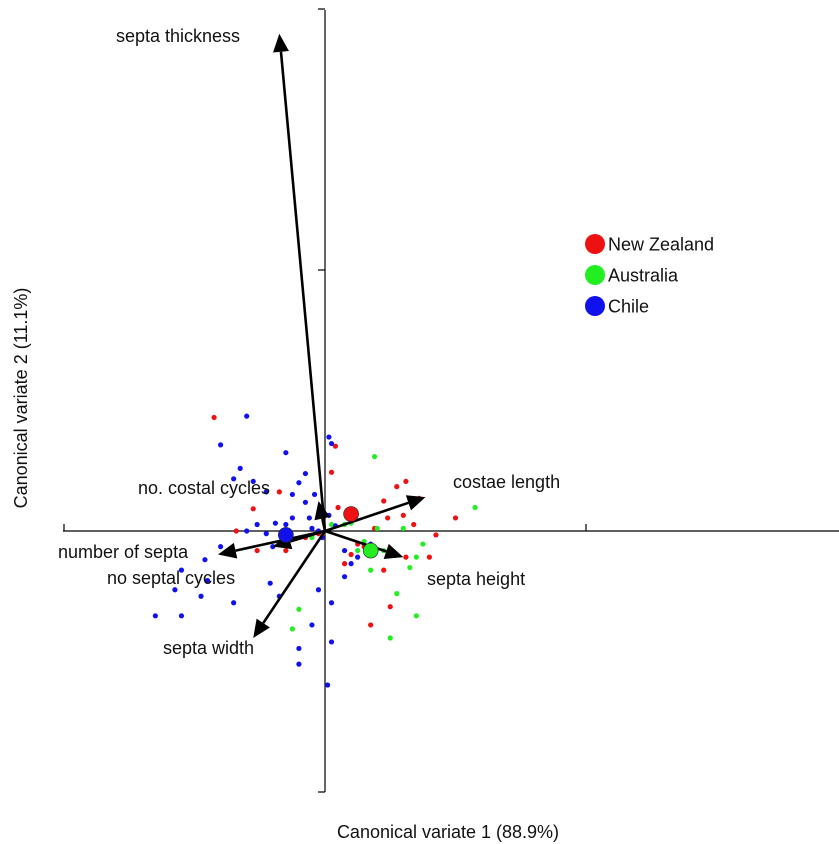 The image size is (839, 844). What do you see at coordinates (307, 536) in the screenshot?
I see `vector-no-septal-cycles` at bounding box center [307, 536].